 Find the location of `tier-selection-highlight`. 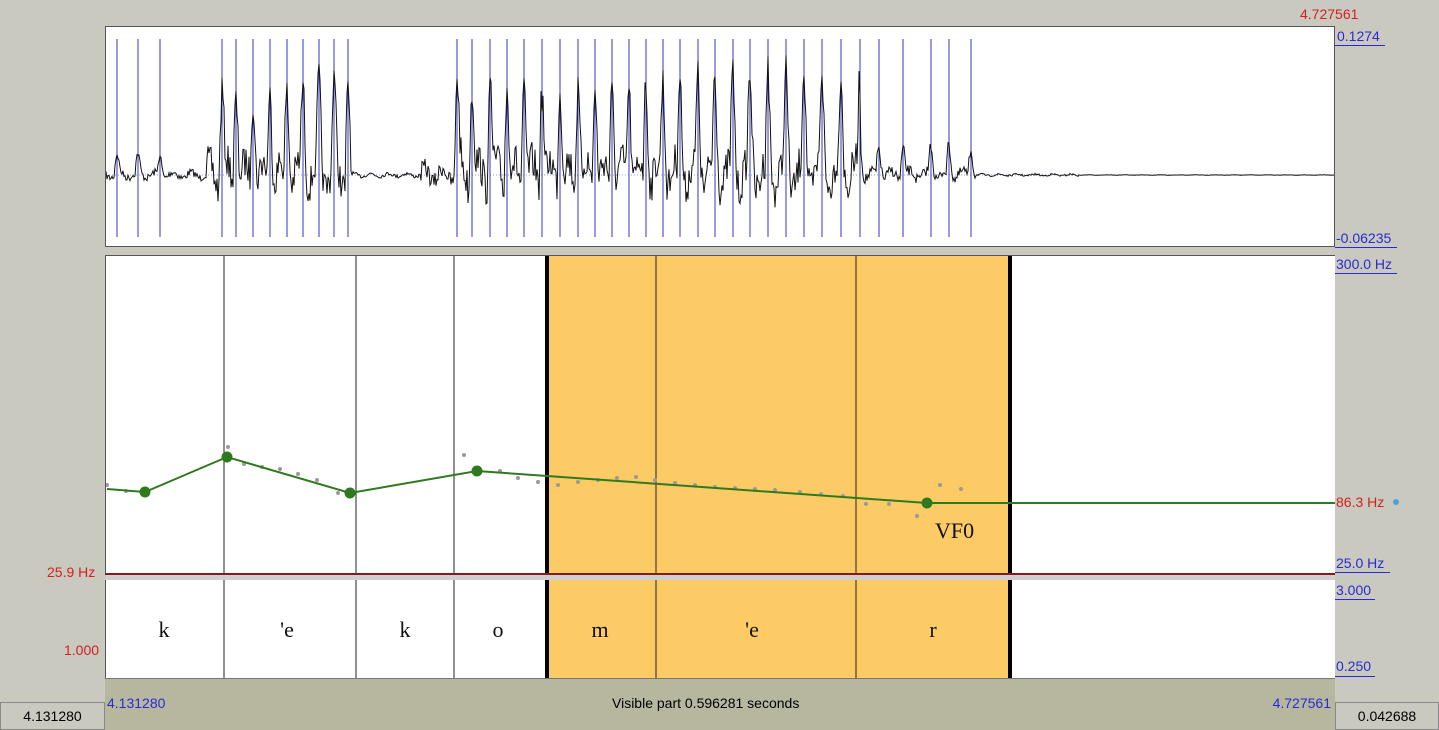

tier-selection-highlight is located at coordinates (778, 629).